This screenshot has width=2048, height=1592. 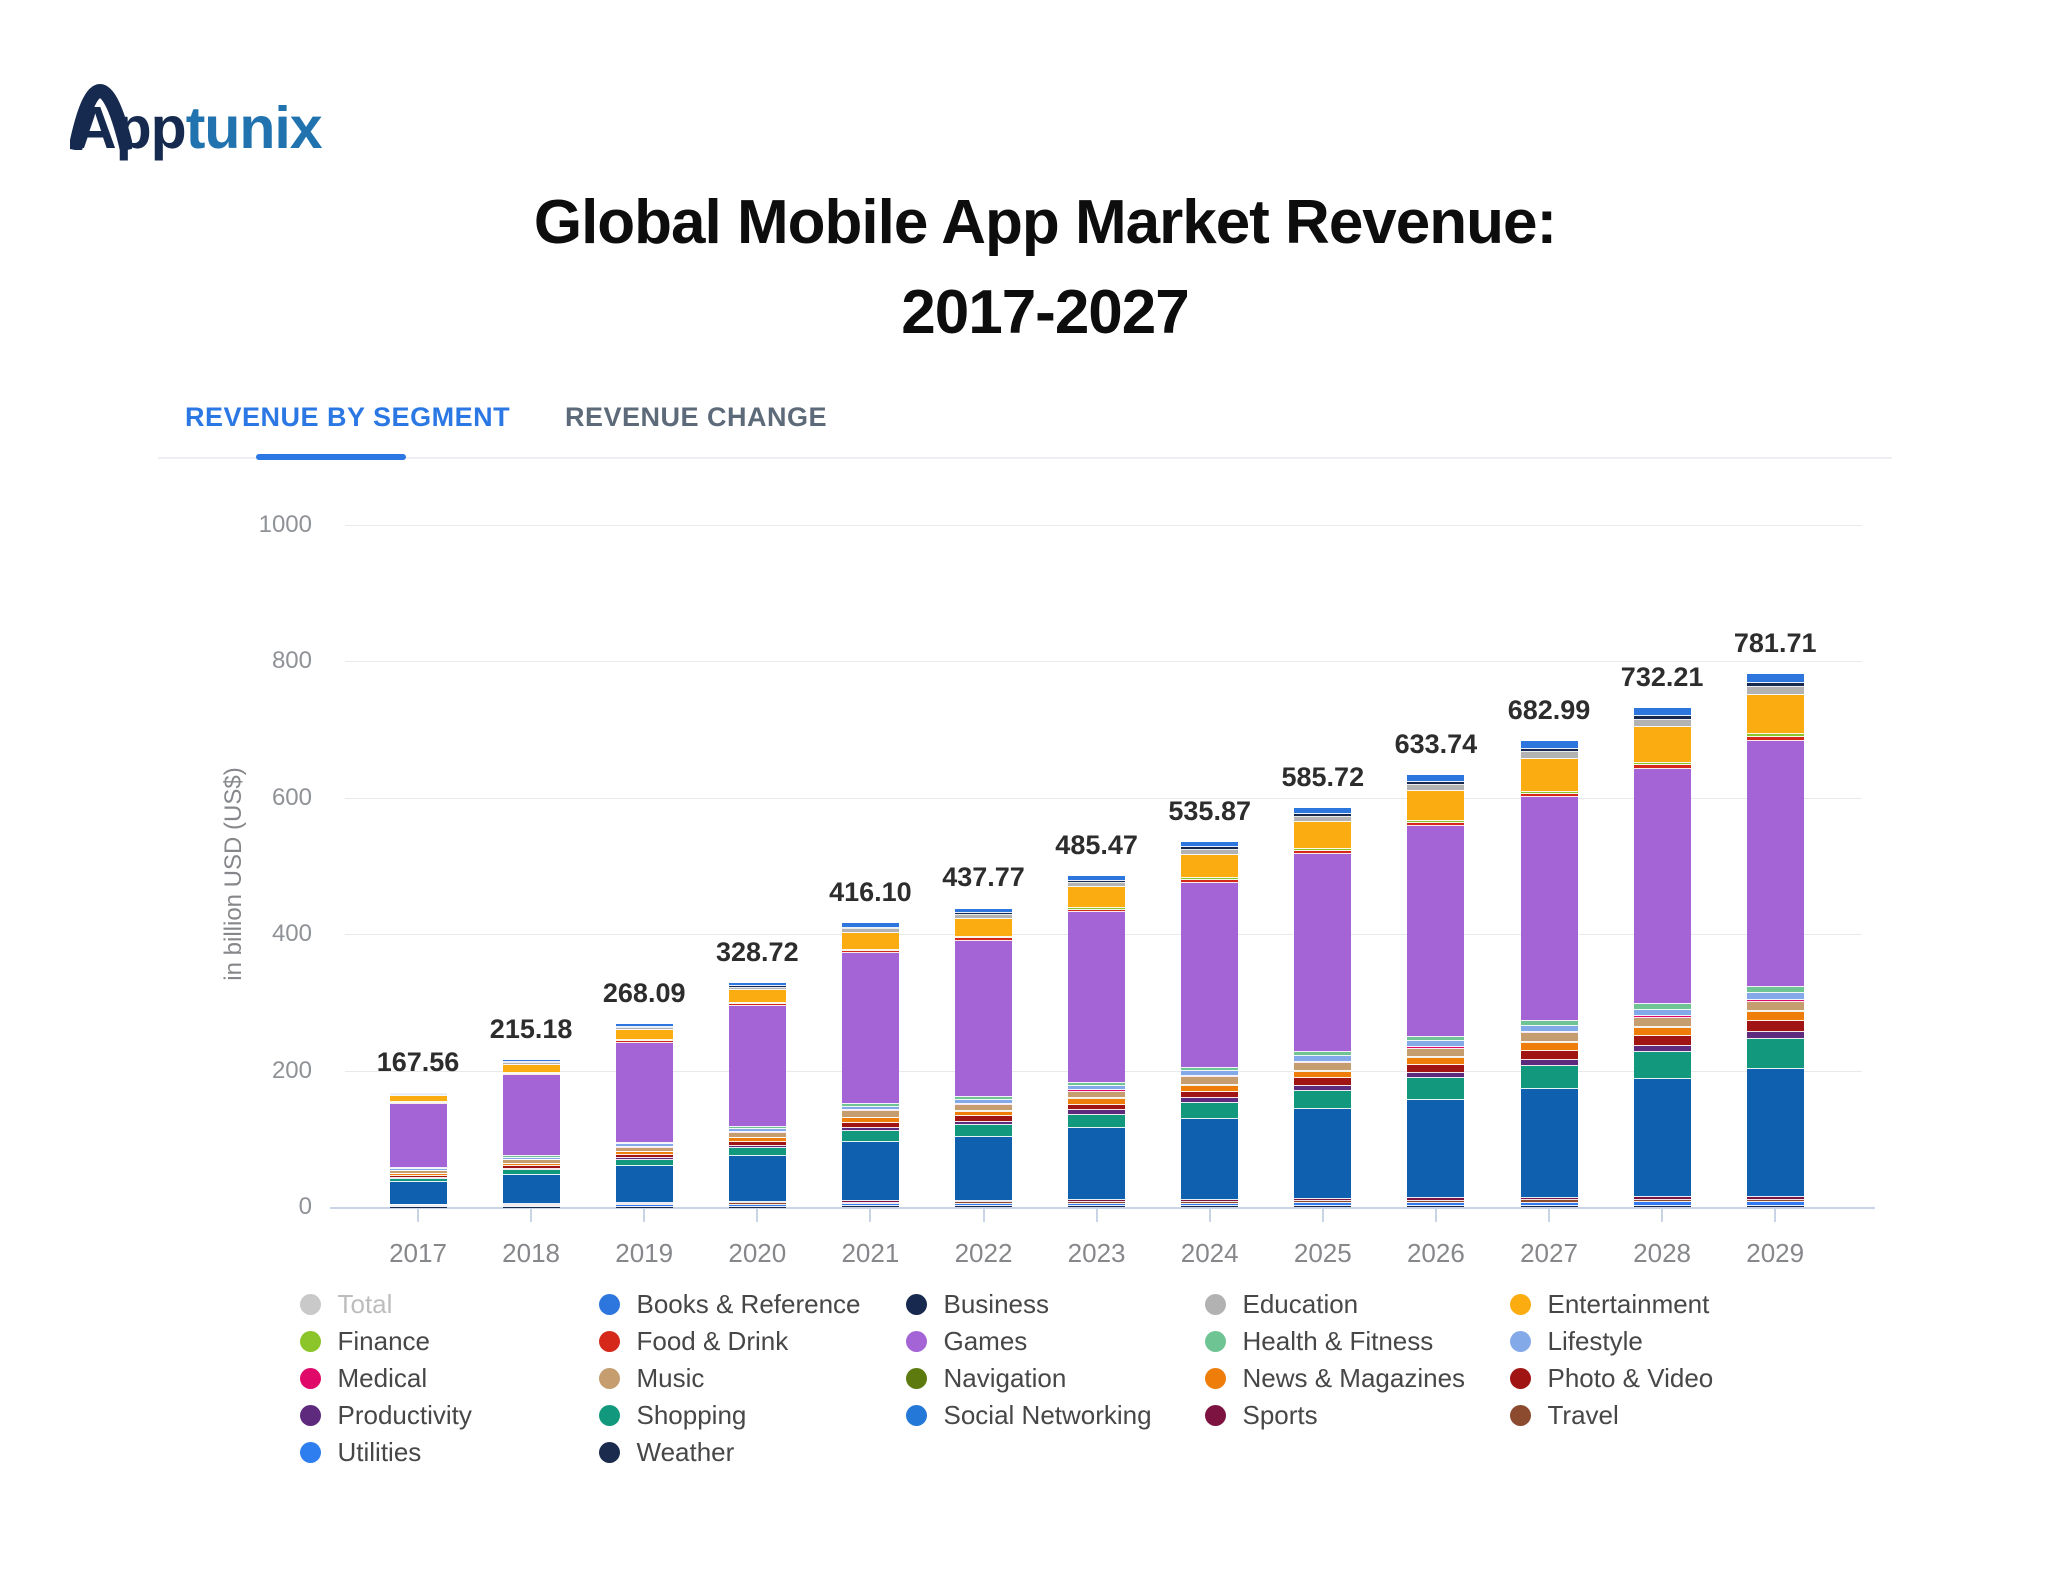 I want to click on legend-item-weather: Weather, so click(x=666, y=1453).